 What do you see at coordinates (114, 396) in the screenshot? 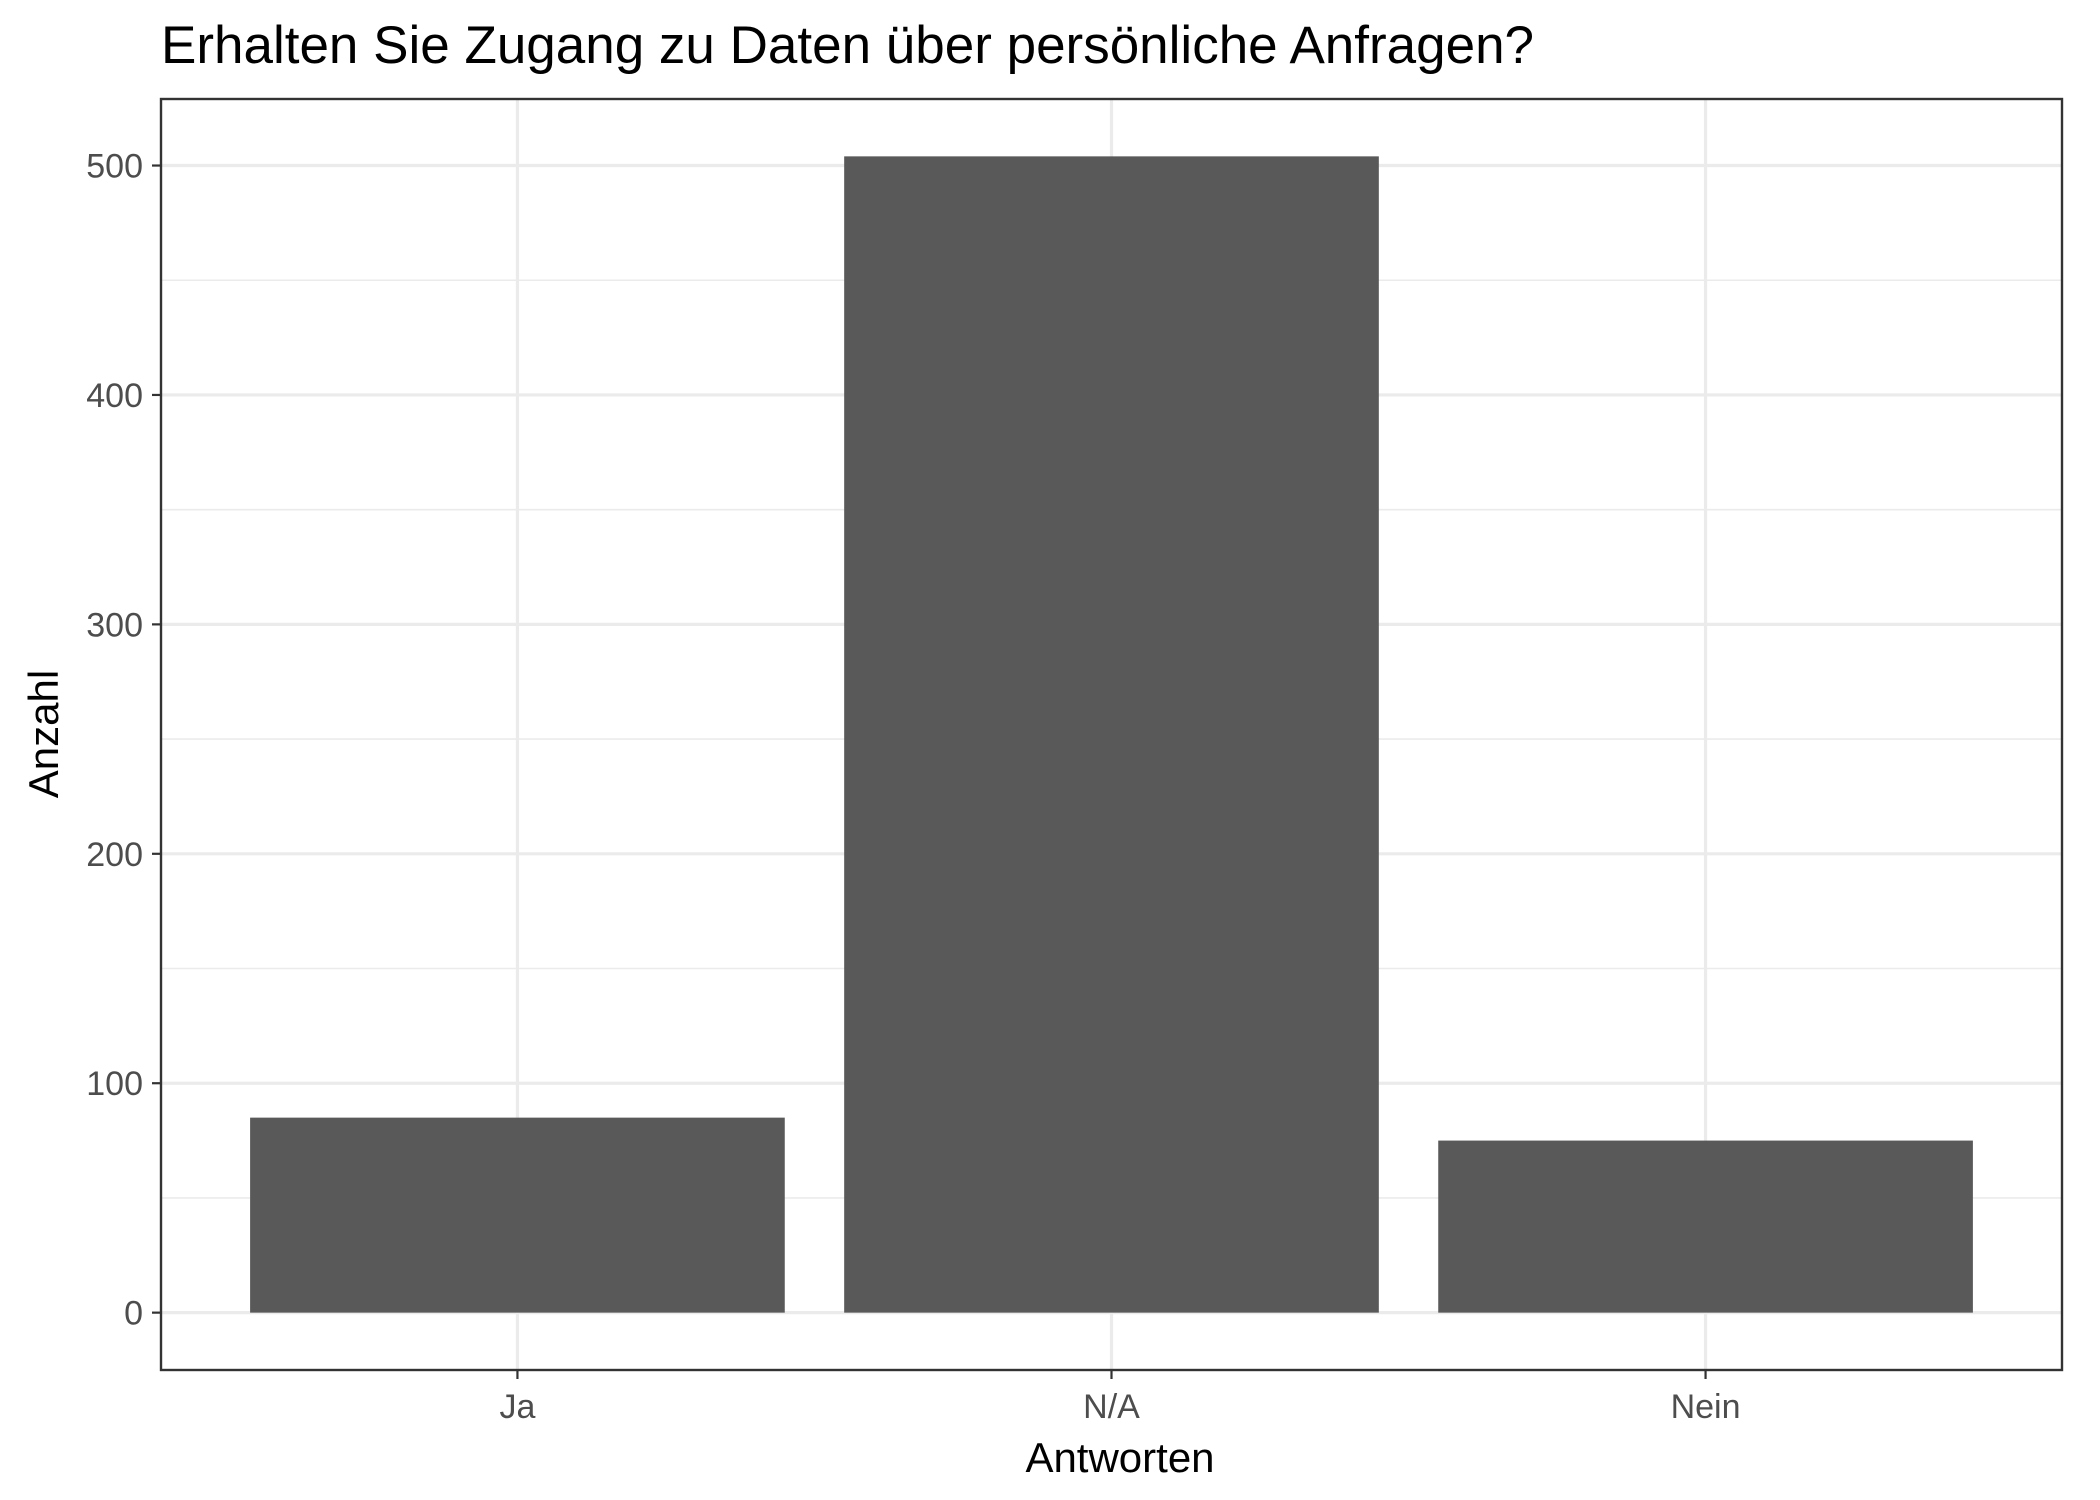
I see `y-tick-label: 400` at bounding box center [114, 396].